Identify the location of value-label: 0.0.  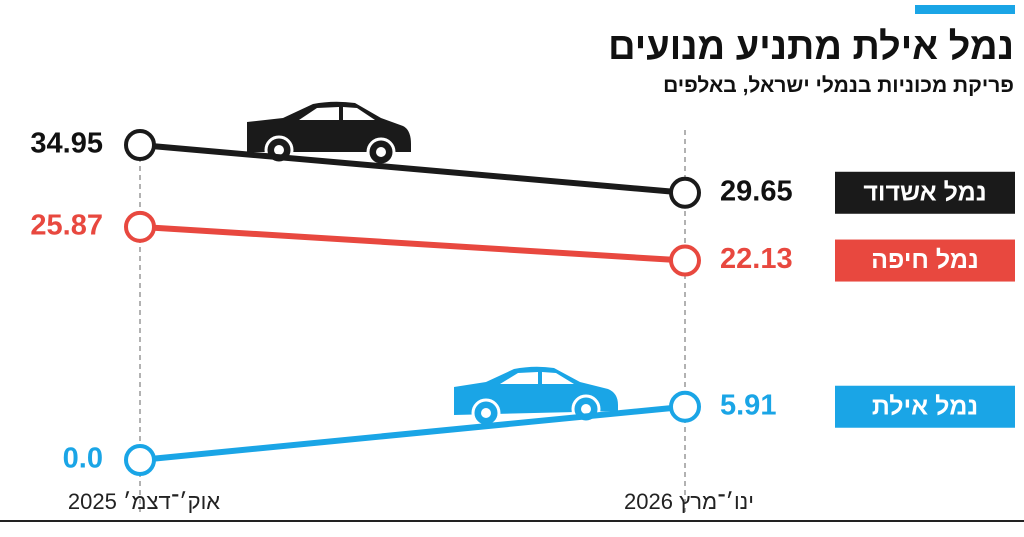
(83, 459).